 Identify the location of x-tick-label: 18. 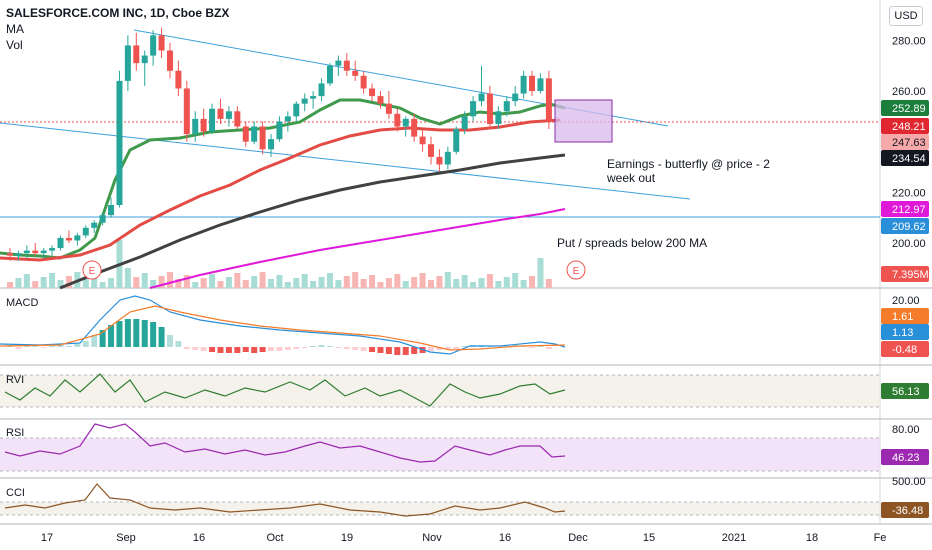
(812, 538).